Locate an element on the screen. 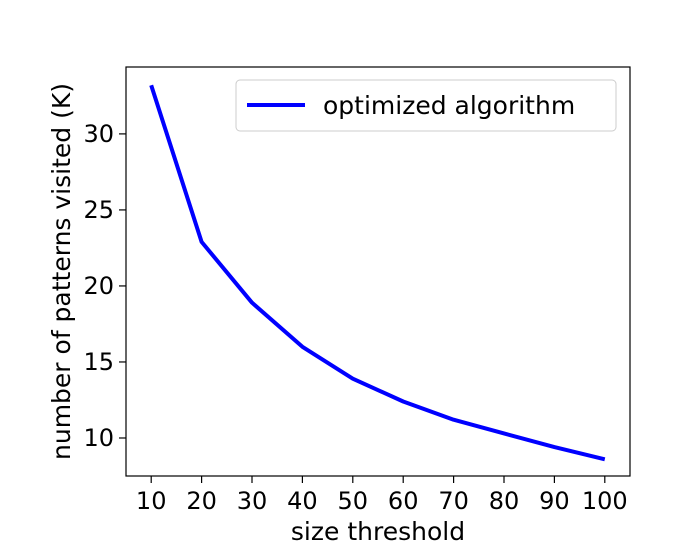 The height and width of the screenshot is (560, 700). x-tick-label: 100 is located at coordinates (605, 501).